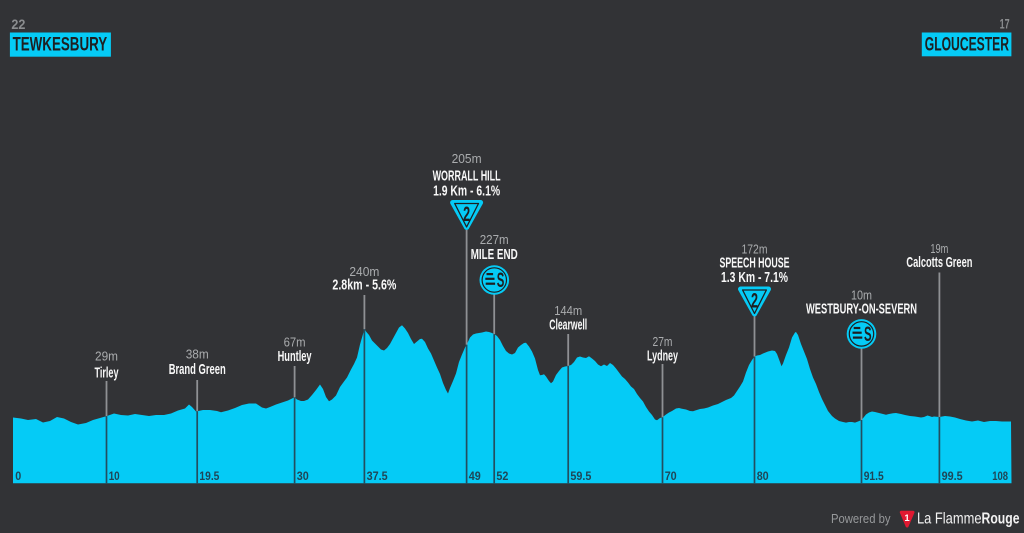 Image resolution: width=1024 pixels, height=533 pixels. Describe the element at coordinates (106, 356) in the screenshot. I see `svg-text: 29m` at that location.